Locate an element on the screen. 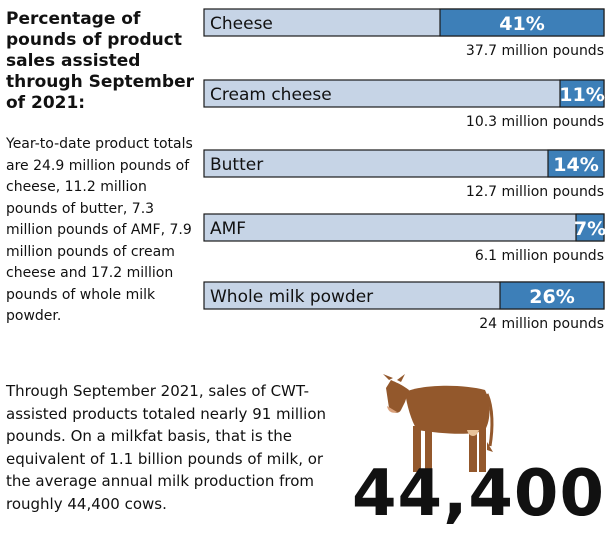 This screenshot has height=539, width=610. category-label: Cheese is located at coordinates (241, 24).